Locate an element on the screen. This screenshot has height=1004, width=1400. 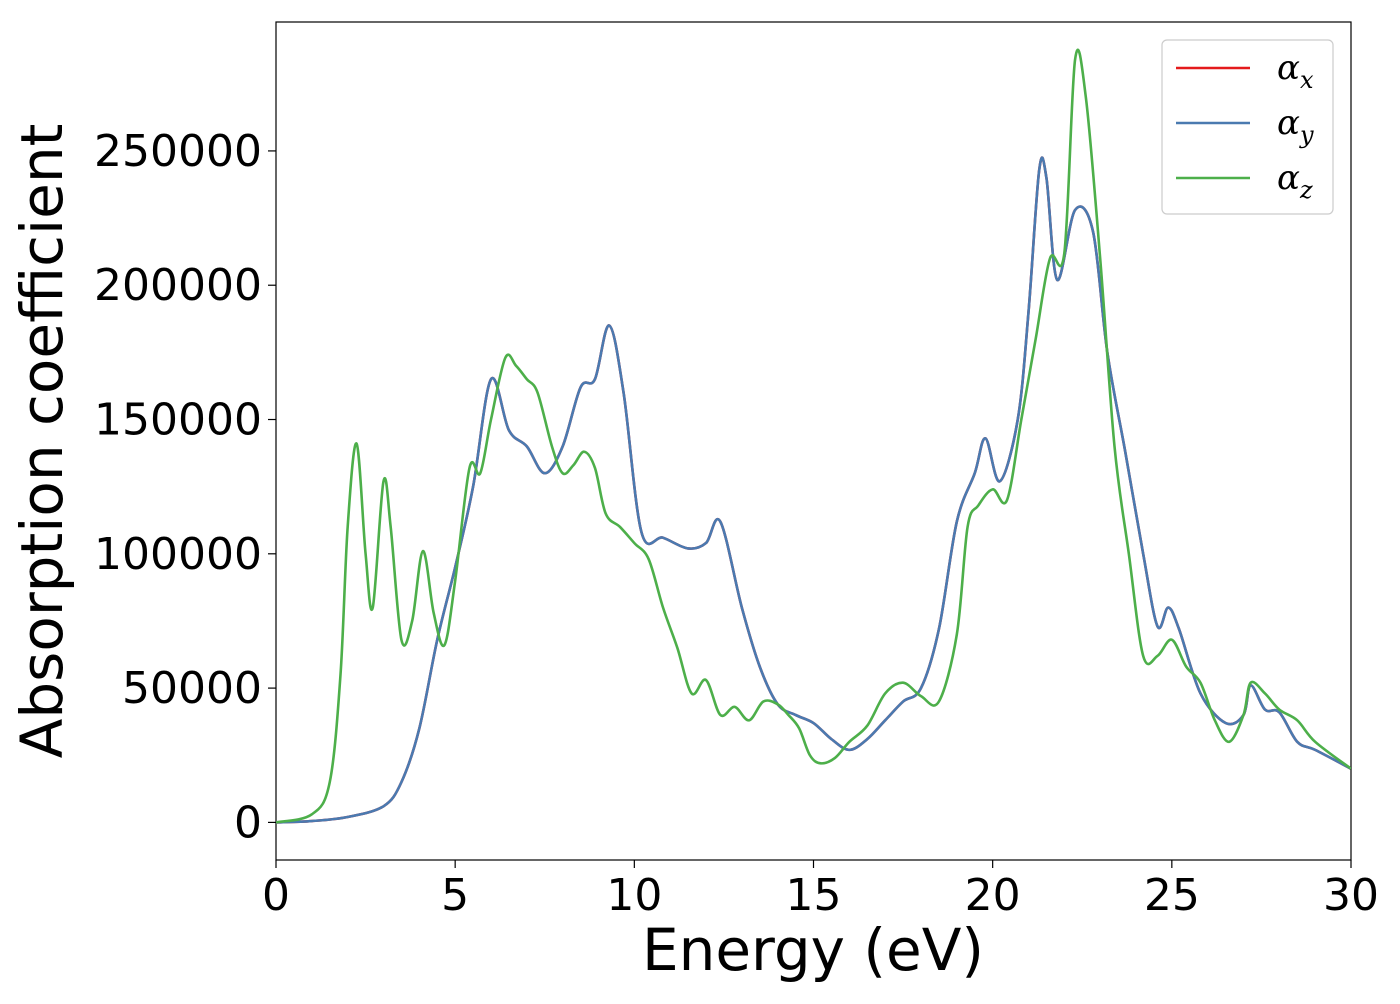
legend-frame is located at coordinates (1247, 127).